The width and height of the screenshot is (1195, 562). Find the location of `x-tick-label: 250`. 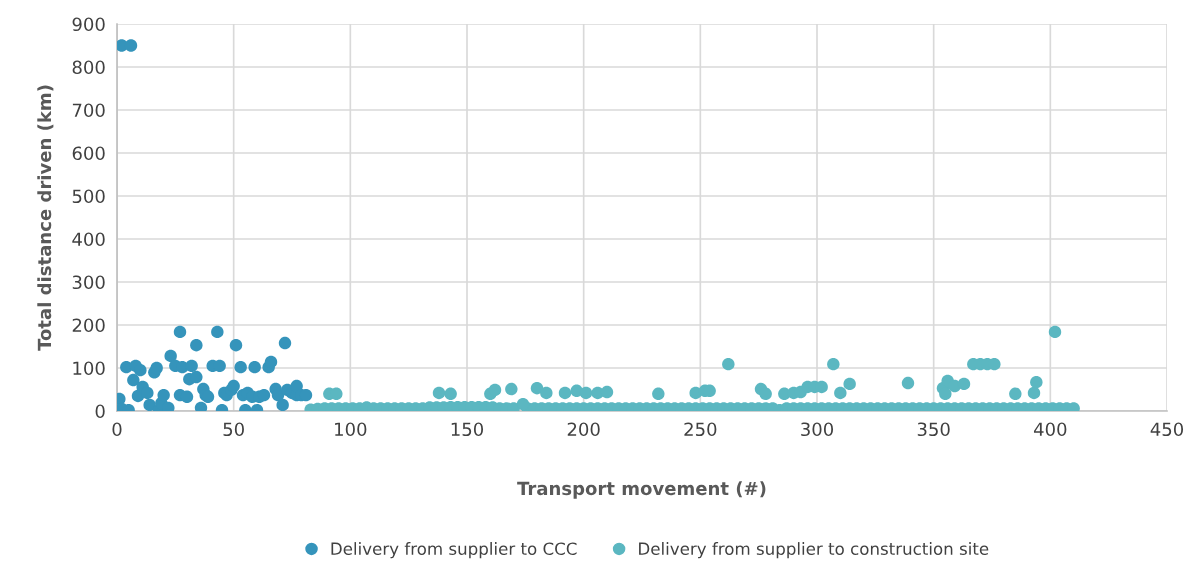

x-tick-label: 250 is located at coordinates (700, 429).